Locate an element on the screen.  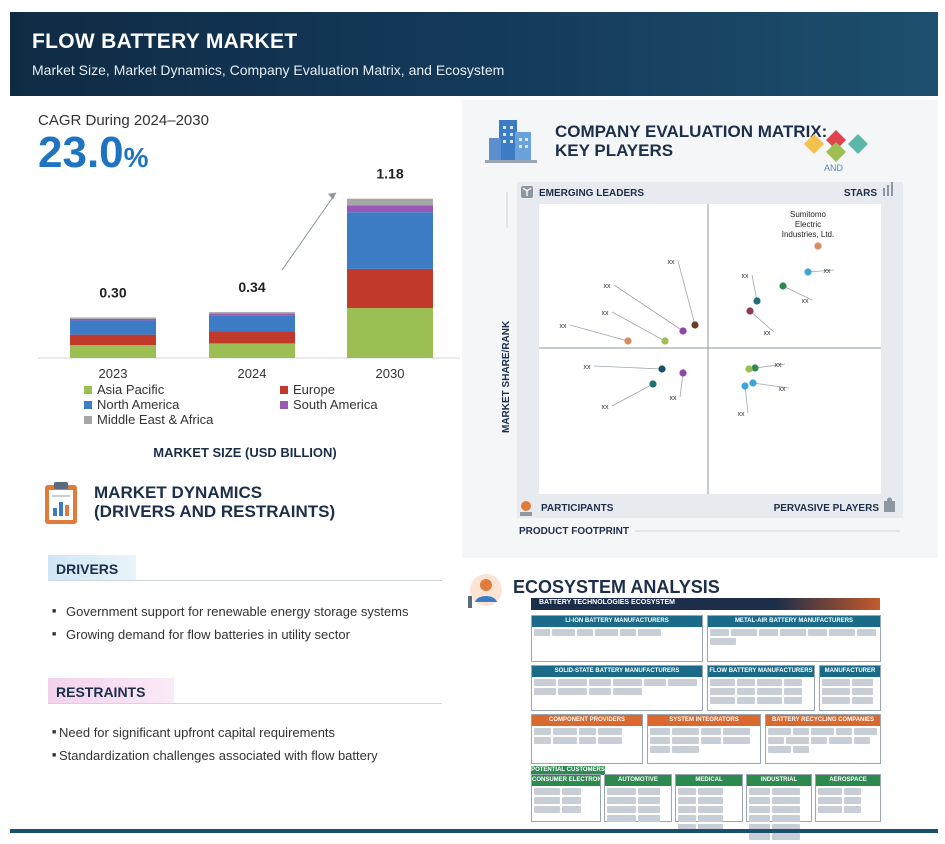
eco-group-caption: SOLID-STATE BATTERY MANUFACTURERS is located at coordinates (617, 671).